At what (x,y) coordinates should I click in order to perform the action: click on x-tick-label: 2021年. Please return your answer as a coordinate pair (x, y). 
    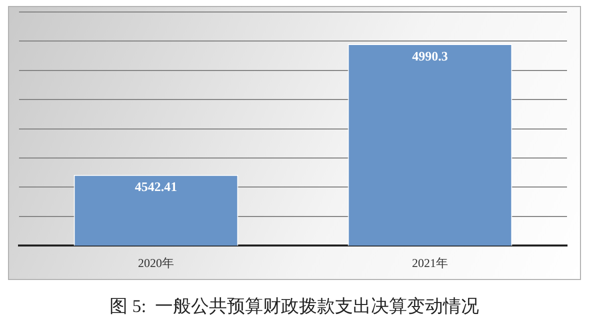
    Looking at the image, I should click on (430, 263).